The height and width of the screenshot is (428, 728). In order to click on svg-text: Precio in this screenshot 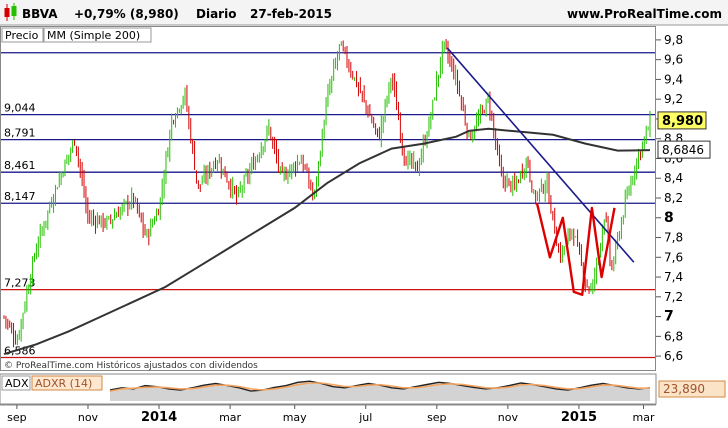, I will do `click(22, 35)`.